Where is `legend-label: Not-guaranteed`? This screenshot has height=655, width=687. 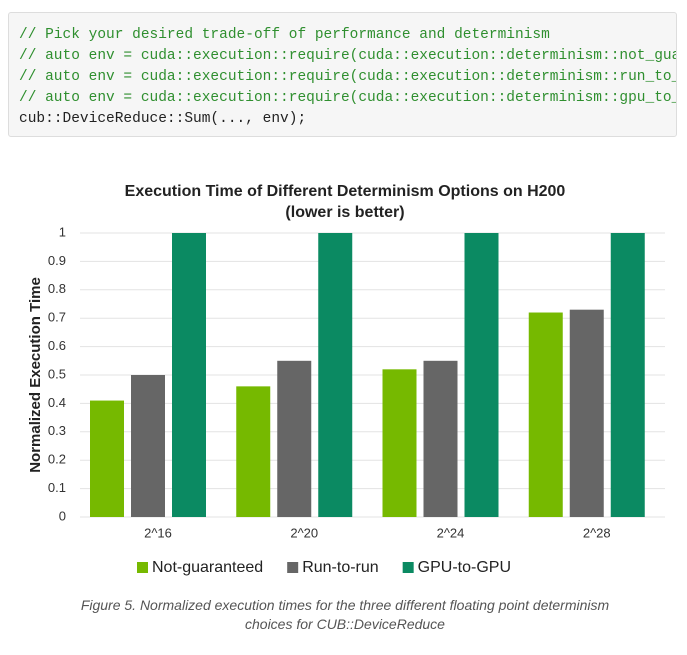
legend-label: Not-guaranteed is located at coordinates (207, 567).